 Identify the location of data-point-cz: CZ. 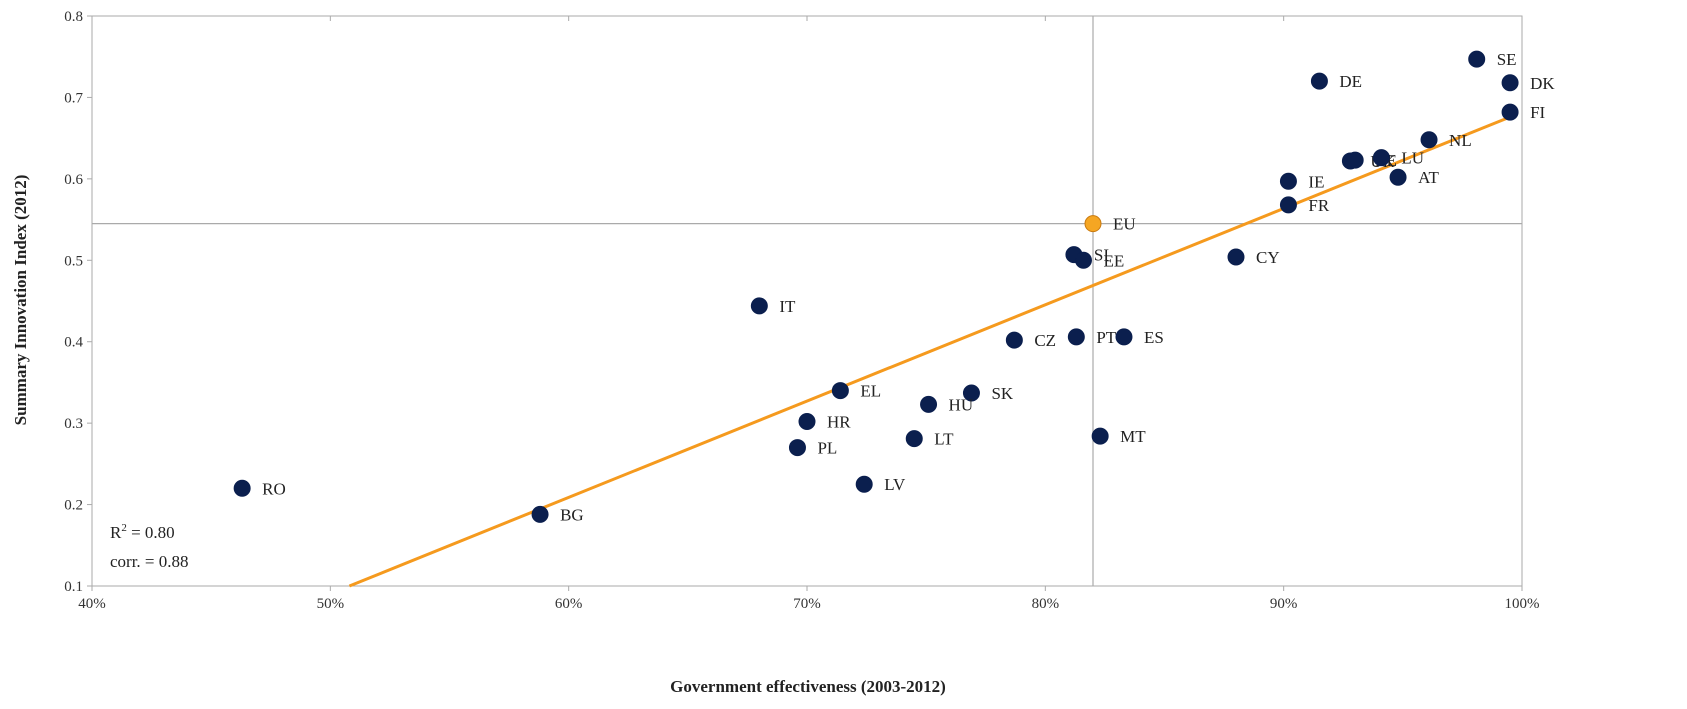
(1030, 340).